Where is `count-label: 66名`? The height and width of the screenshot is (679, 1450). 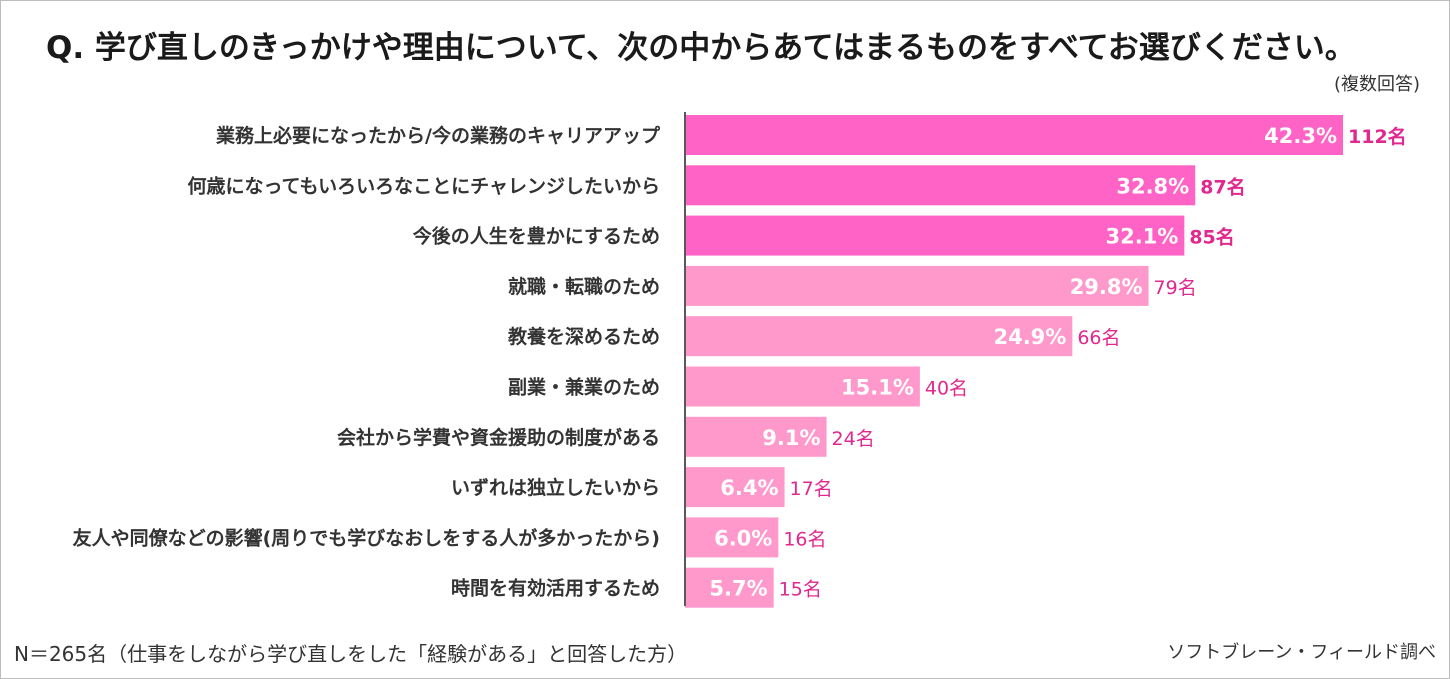 count-label: 66名 is located at coordinates (1098, 338).